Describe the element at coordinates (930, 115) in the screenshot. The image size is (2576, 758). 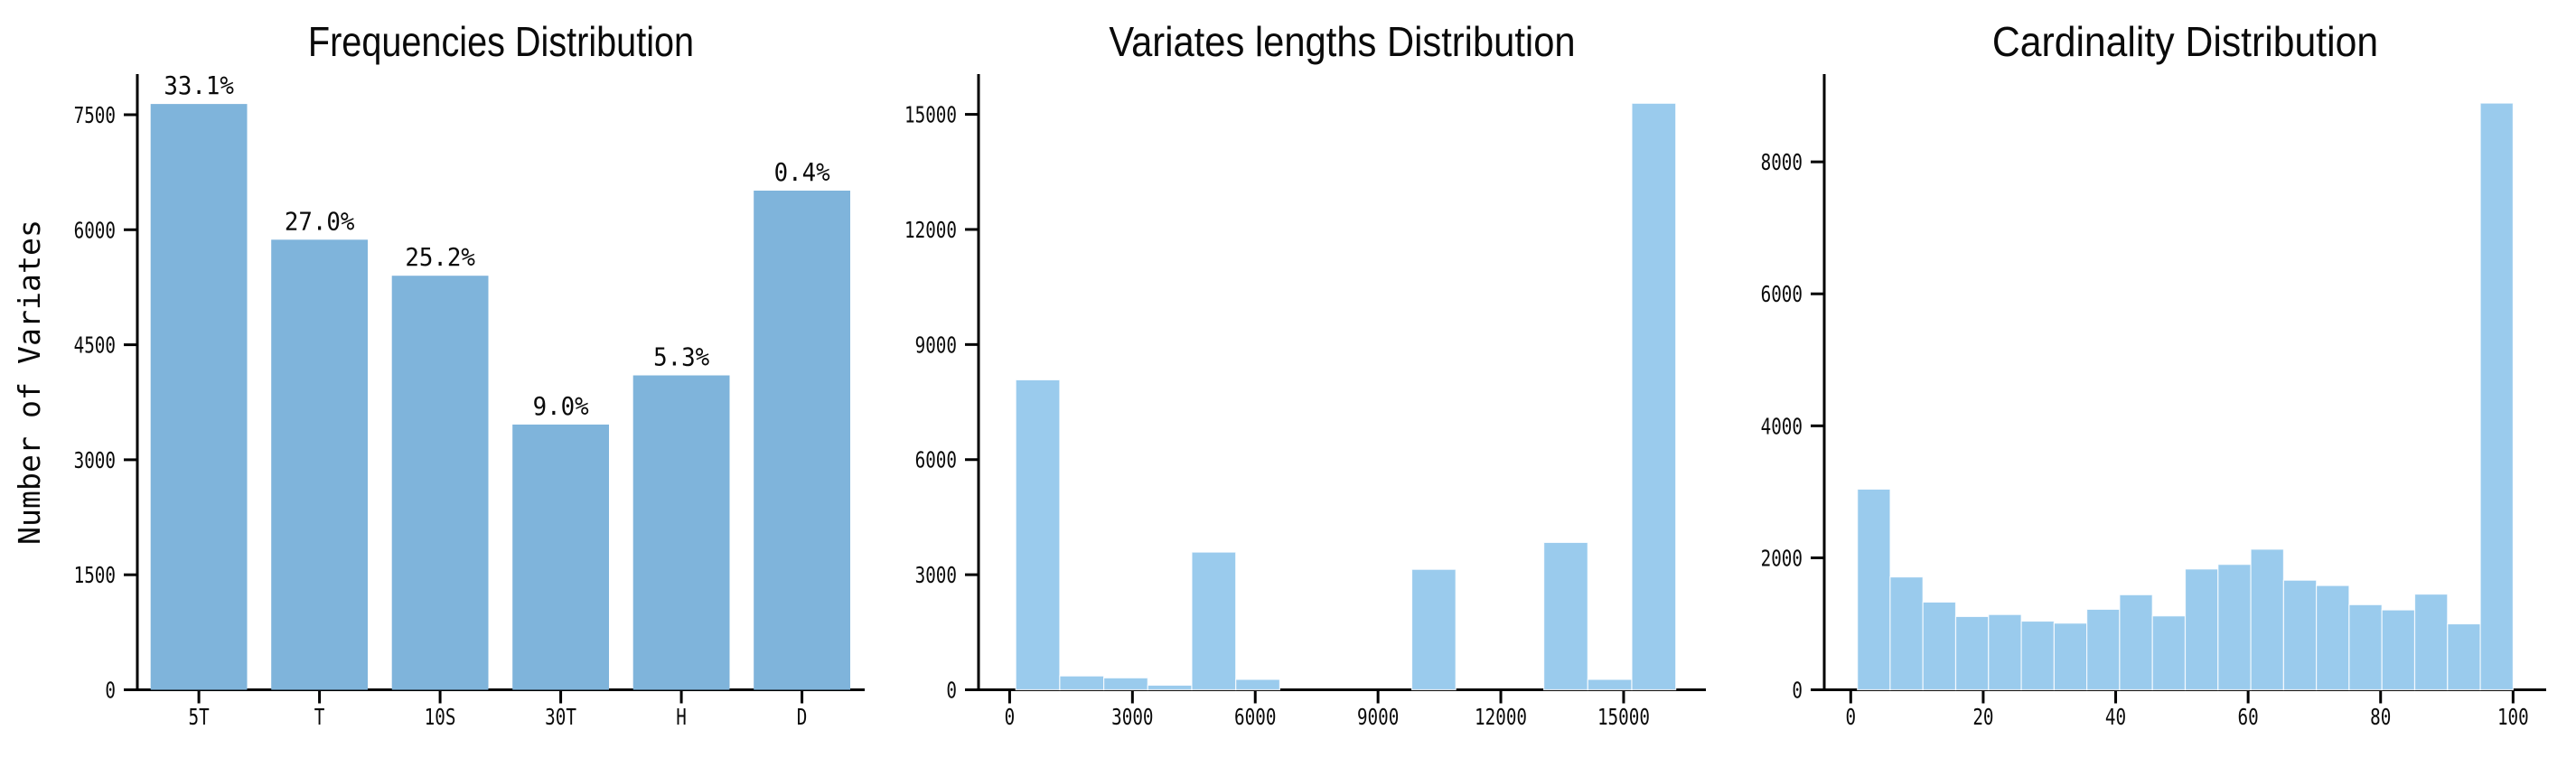
I see `y-tick-label: 15000` at that location.